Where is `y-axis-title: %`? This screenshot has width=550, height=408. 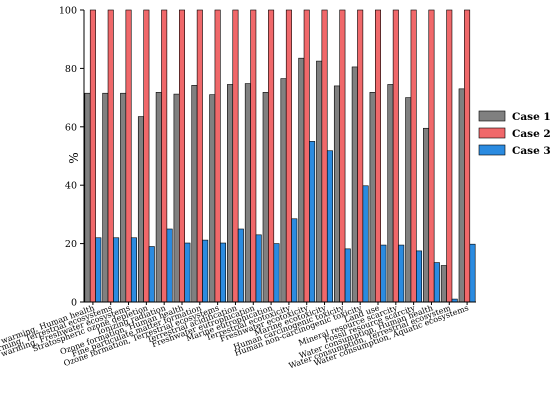
y-axis-title: % is located at coordinates (74, 157).